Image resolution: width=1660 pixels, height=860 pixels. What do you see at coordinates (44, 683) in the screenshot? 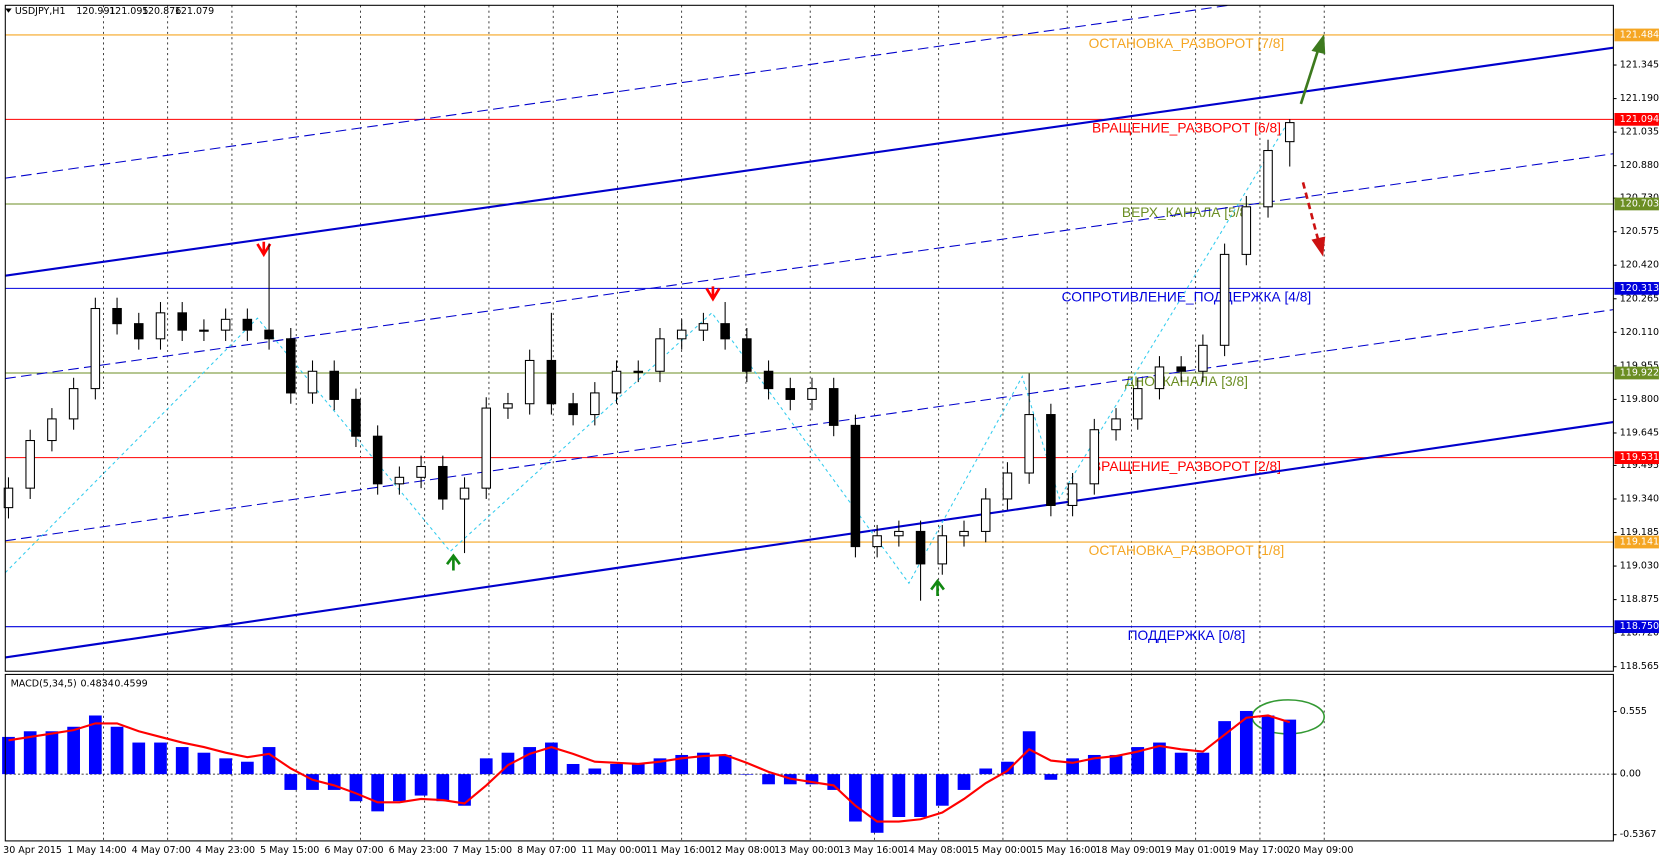
I see `macd-title: MACD(5,34,5)` at bounding box center [44, 683].